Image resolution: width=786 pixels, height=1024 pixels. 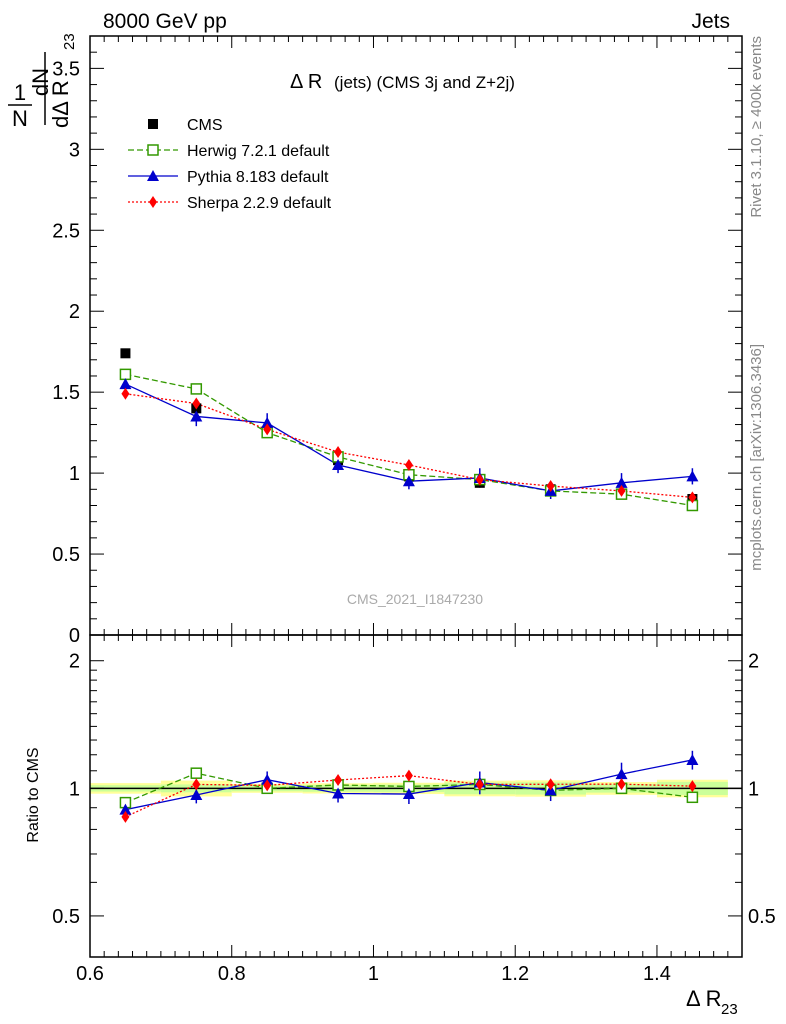 I want to click on x-tick-label: 1.4, so click(x=657, y=974).